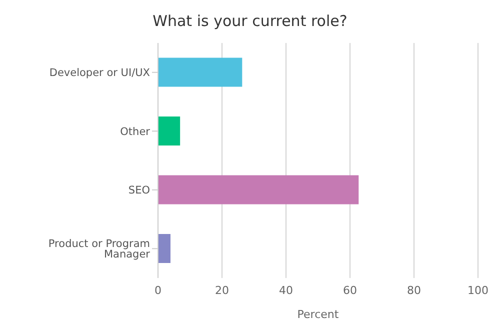 This screenshot has width=500, height=333. I want to click on x-tick-label: 60, so click(350, 290).